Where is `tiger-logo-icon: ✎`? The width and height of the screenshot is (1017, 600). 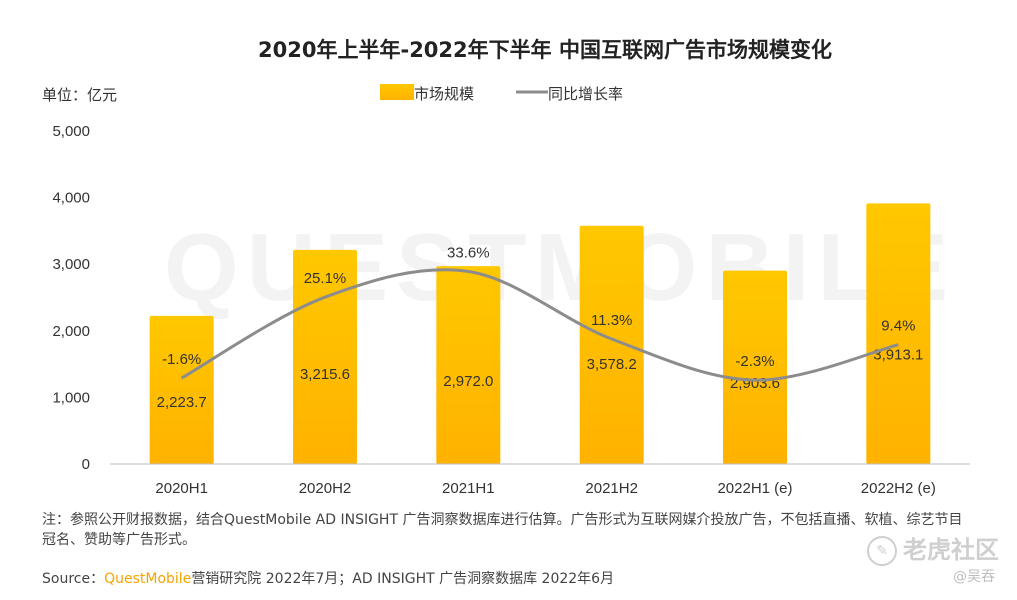
tiger-logo-icon: ✎ is located at coordinates (882, 551).